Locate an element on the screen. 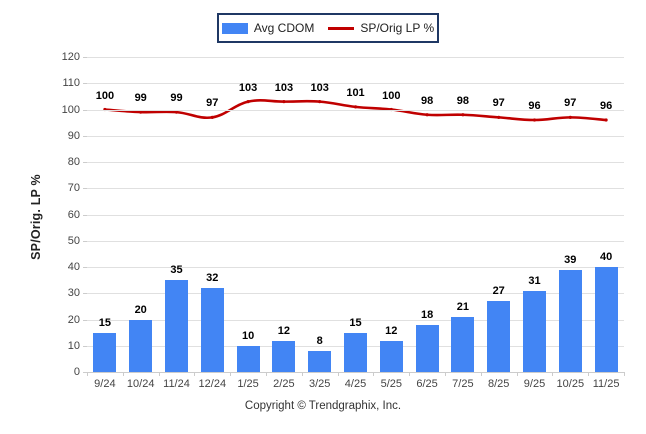 This screenshot has height=434, width=646. legend-label-avg-cdom: Avg CDOM is located at coordinates (284, 28).